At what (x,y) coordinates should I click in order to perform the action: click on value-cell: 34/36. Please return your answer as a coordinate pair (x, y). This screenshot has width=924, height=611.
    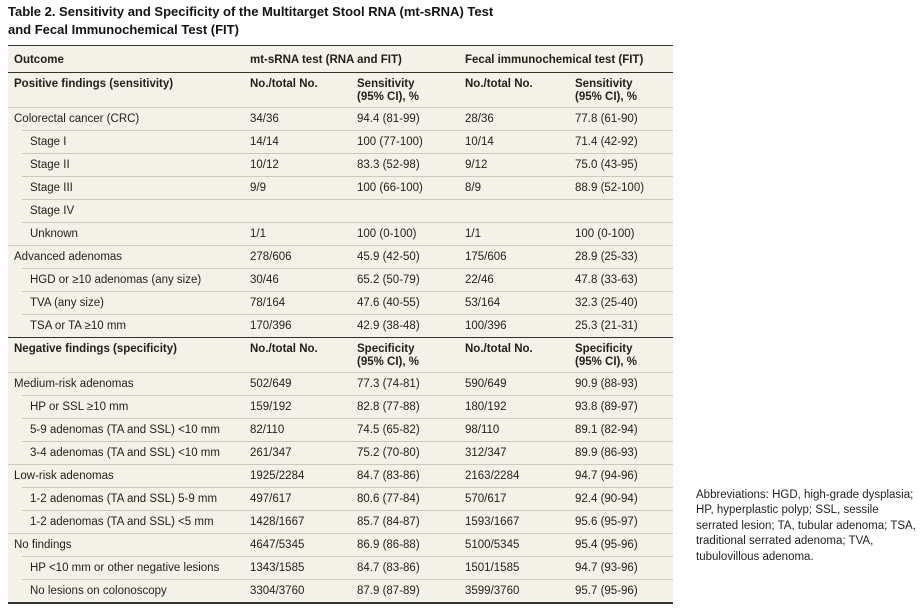
    Looking at the image, I should click on (264, 119).